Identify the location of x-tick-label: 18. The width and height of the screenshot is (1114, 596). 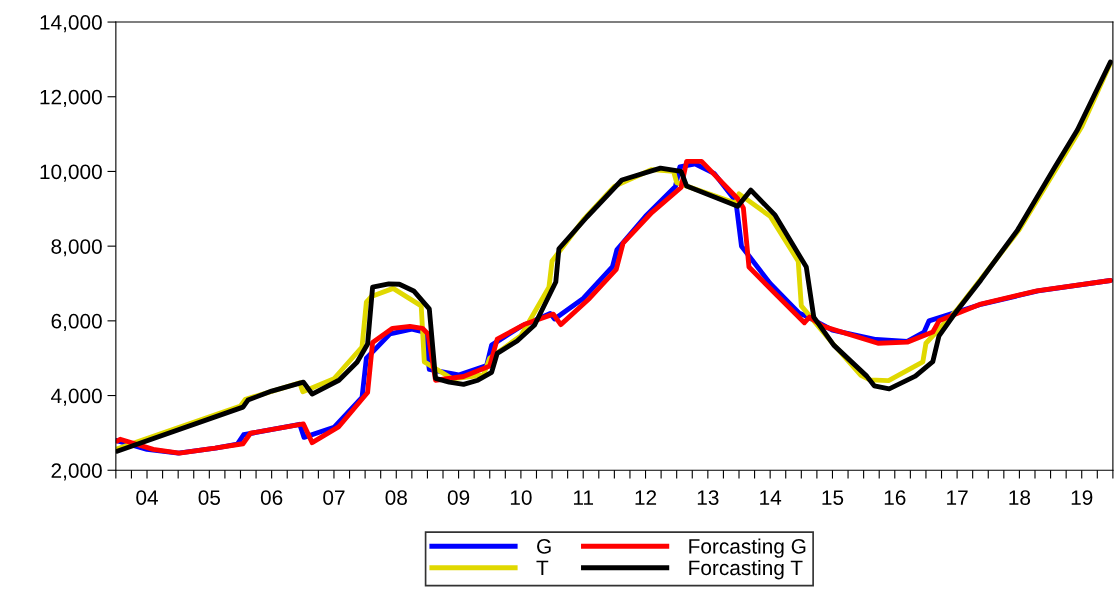
(1020, 497).